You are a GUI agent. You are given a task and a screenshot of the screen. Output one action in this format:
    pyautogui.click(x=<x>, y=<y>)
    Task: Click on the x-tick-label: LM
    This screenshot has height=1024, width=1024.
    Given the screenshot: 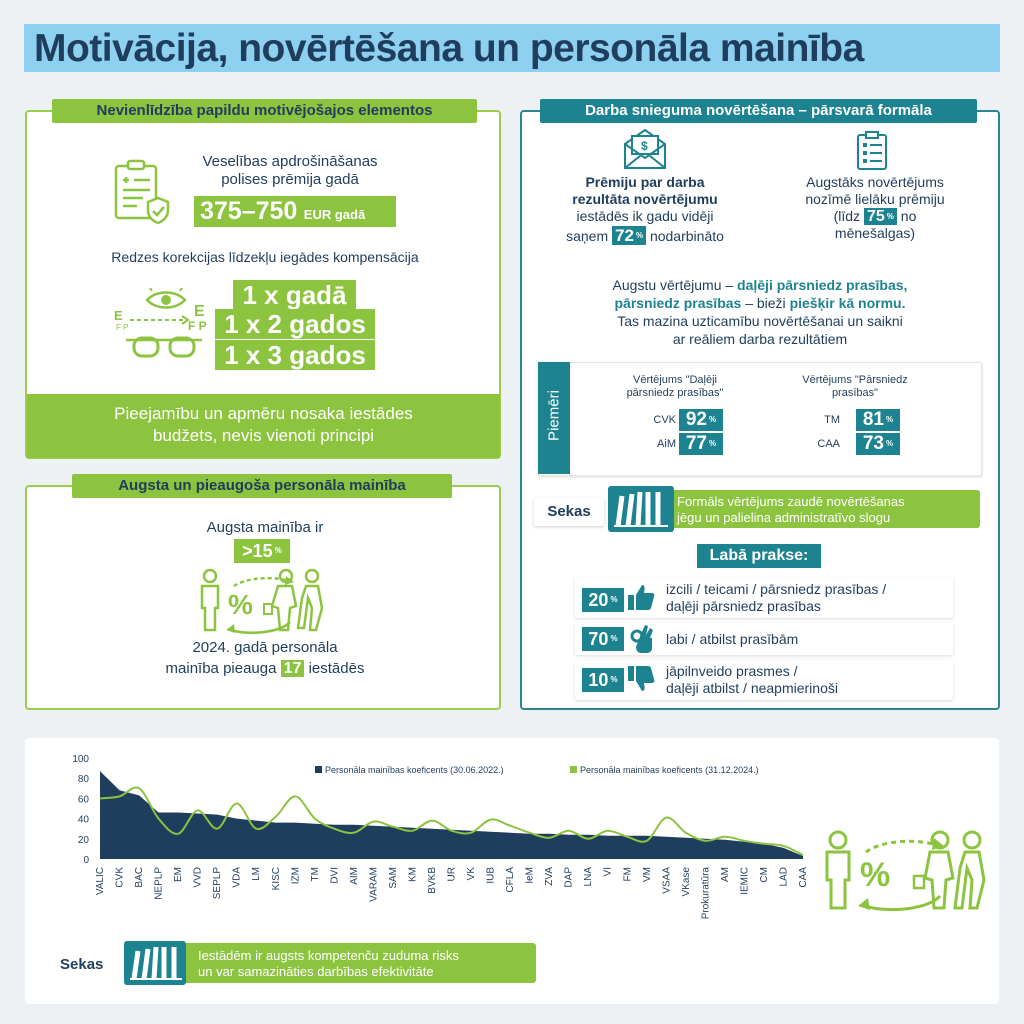 What is the action you would take?
    pyautogui.click(x=256, y=874)
    